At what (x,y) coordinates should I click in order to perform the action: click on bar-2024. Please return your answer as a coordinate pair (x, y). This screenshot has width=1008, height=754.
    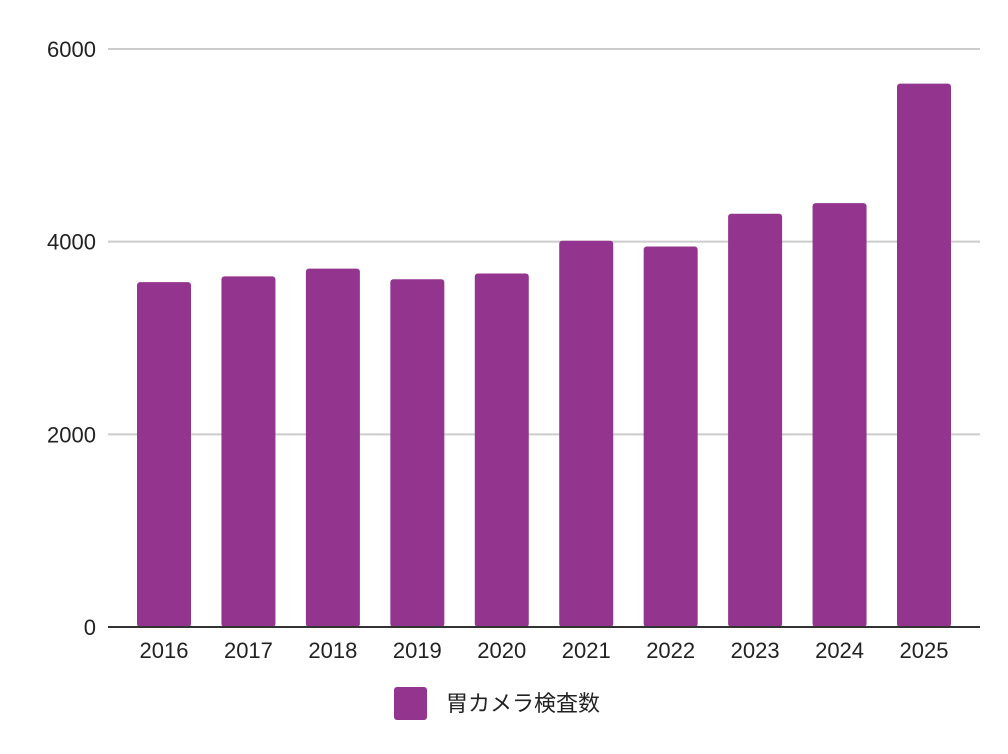
    Looking at the image, I should click on (839, 415).